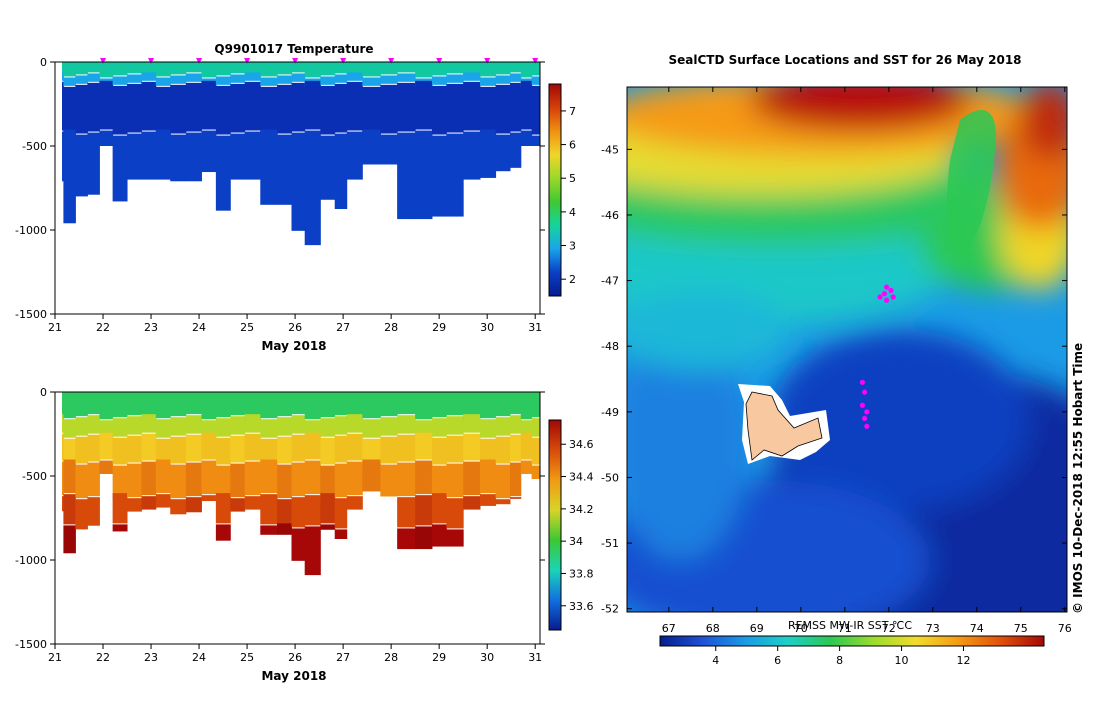 The image size is (1099, 704). I want to click on y-tick-label: -1500, so click(31, 314).